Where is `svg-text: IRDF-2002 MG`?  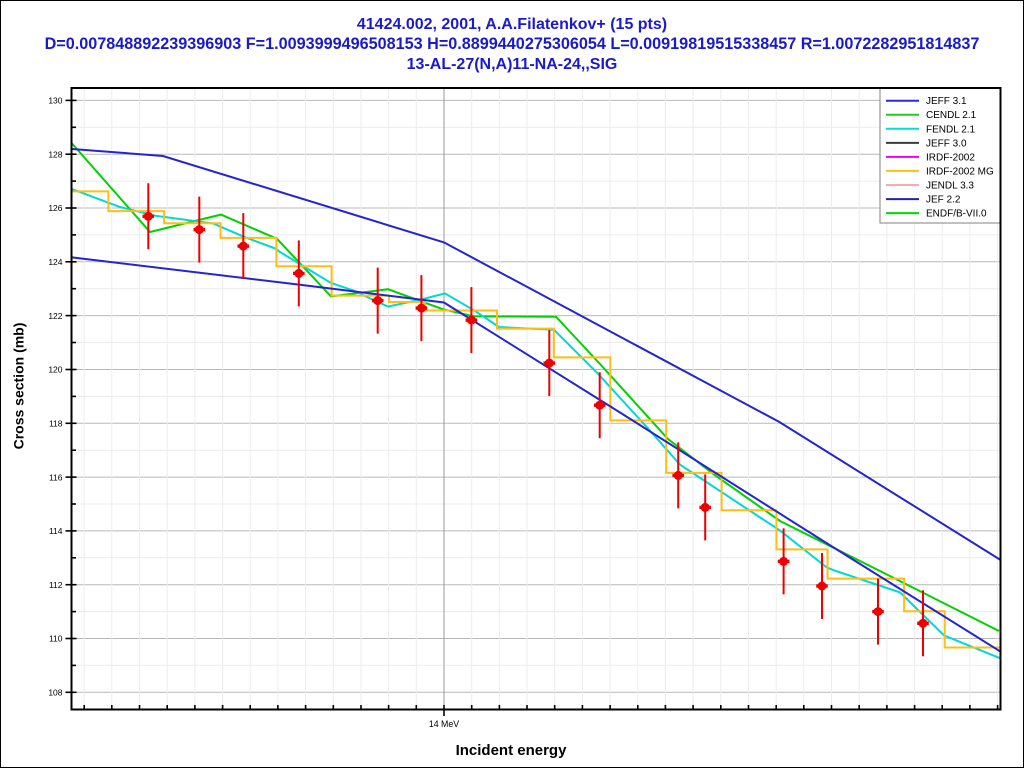 svg-text: IRDF-2002 MG is located at coordinates (960, 171).